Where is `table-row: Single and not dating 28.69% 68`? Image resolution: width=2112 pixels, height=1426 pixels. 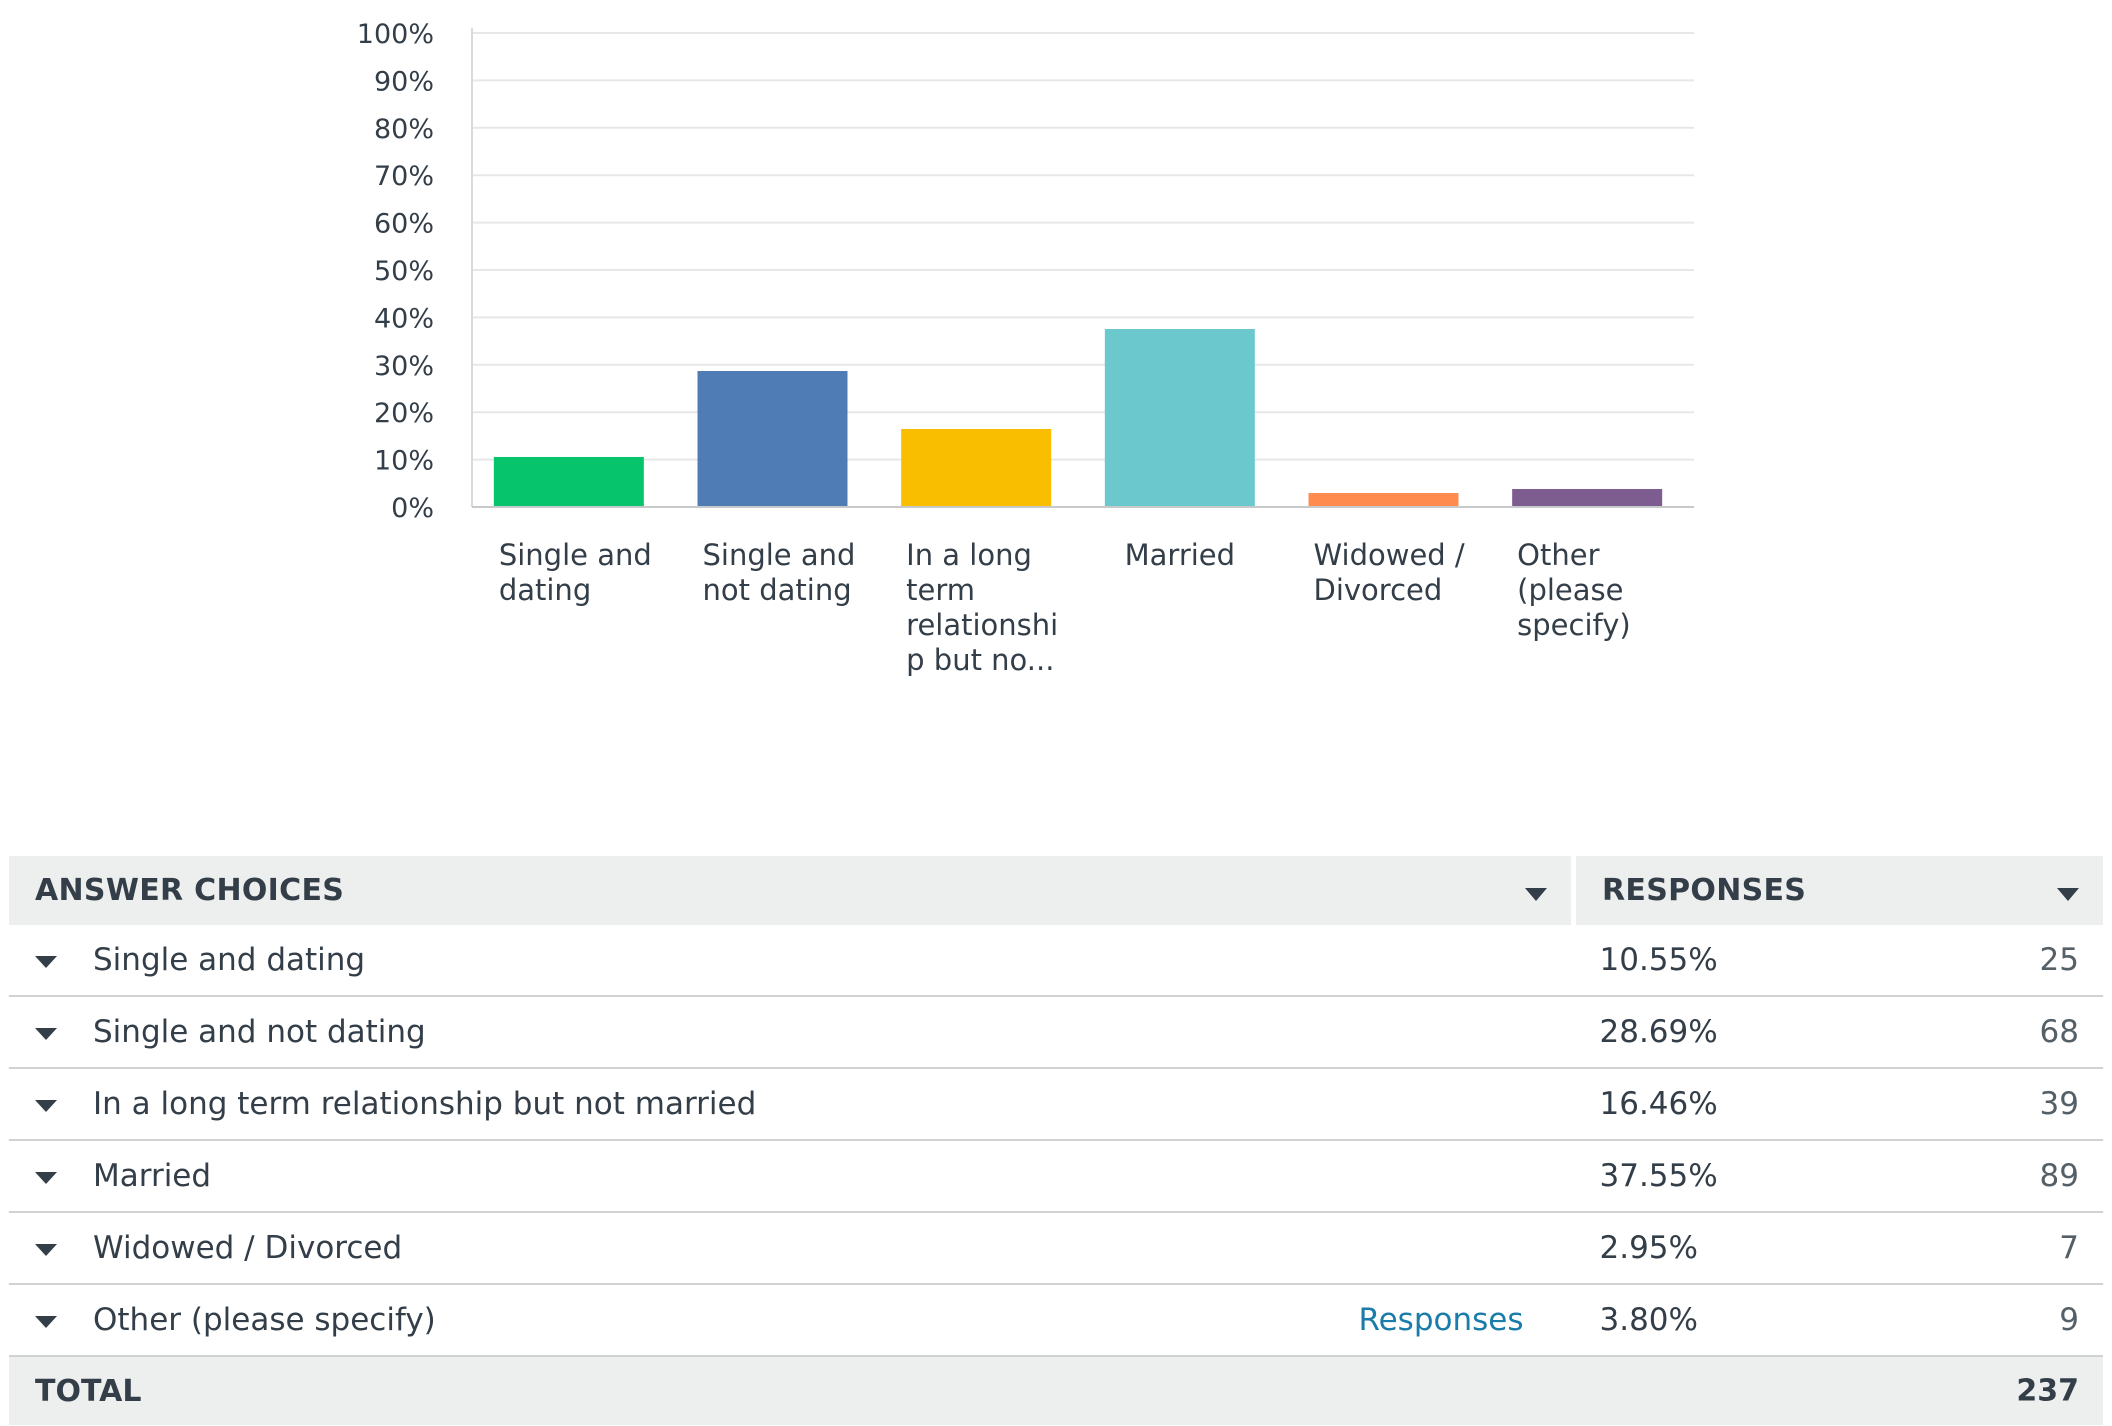
table-row: Single and not dating 28.69% 68 is located at coordinates (1056, 1032).